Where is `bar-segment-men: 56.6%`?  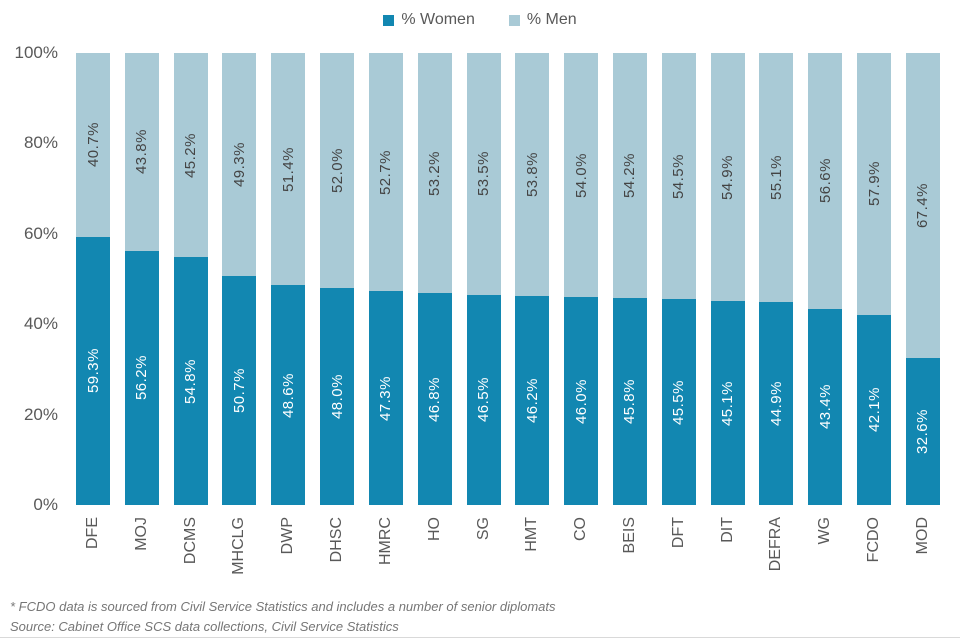 bar-segment-men: 56.6% is located at coordinates (825, 181).